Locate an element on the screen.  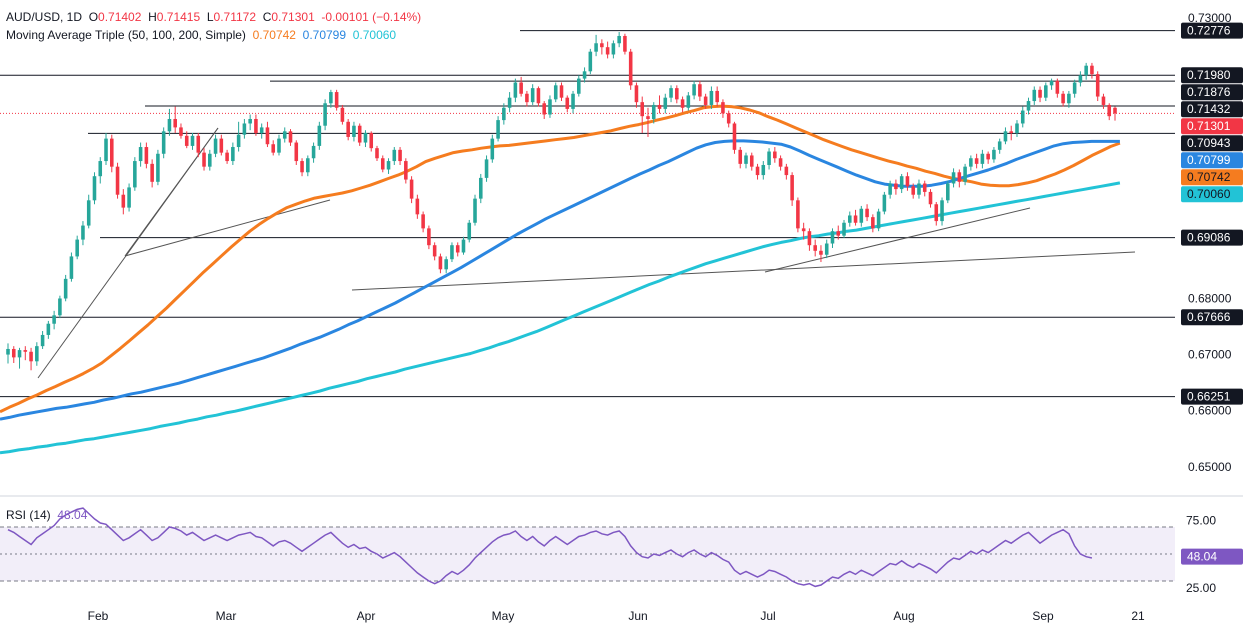
ma100-value: 0.70799 is located at coordinates (324, 35).